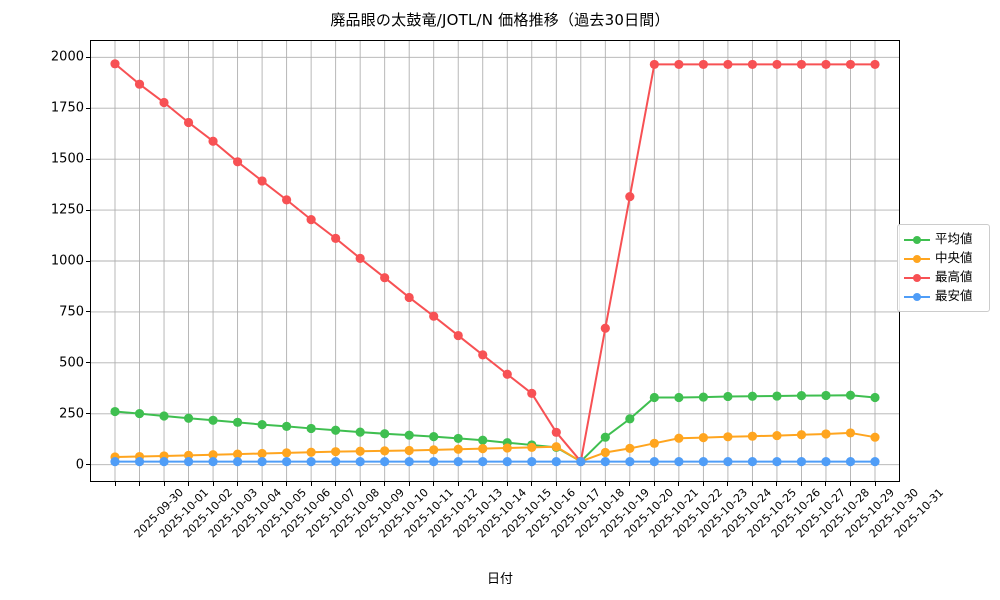  Describe the element at coordinates (67, 108) in the screenshot. I see `y-tick-label: 1750` at that location.